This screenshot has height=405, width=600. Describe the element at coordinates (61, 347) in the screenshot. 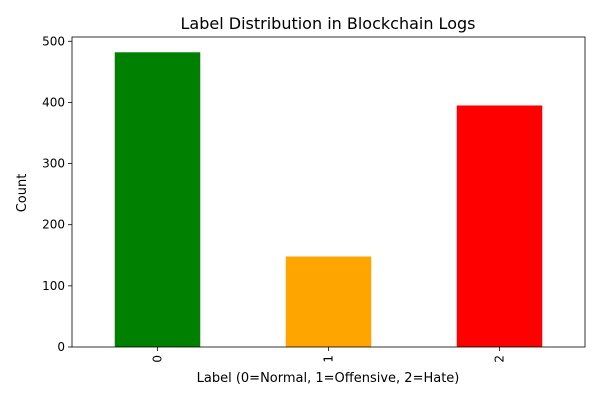

I see `y-tick-label-0: 0` at that location.